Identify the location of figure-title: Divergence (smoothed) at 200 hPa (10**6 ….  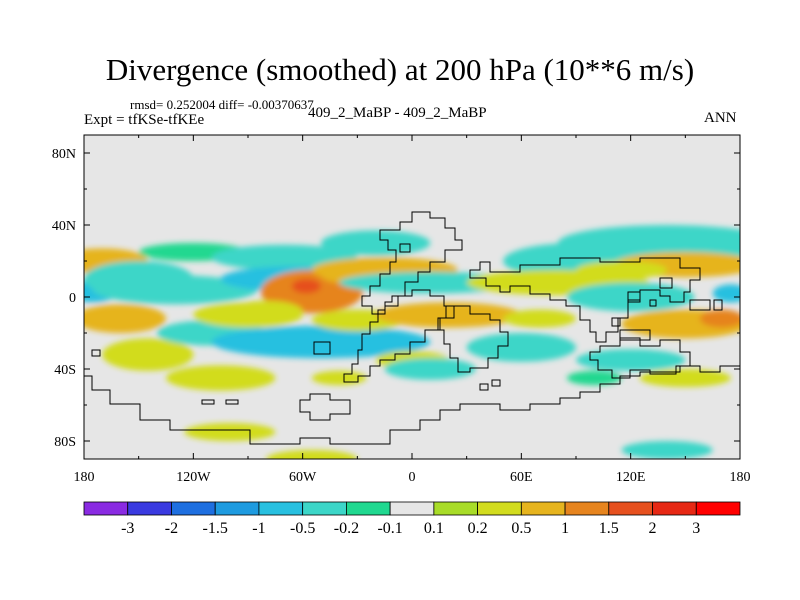
(400, 69).